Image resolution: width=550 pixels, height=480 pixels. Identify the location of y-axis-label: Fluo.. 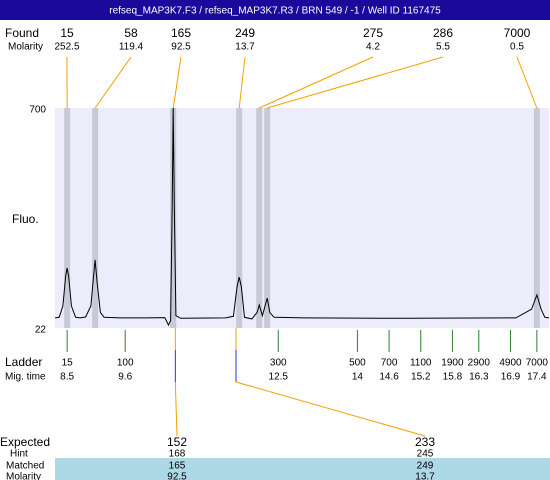
(25, 219).